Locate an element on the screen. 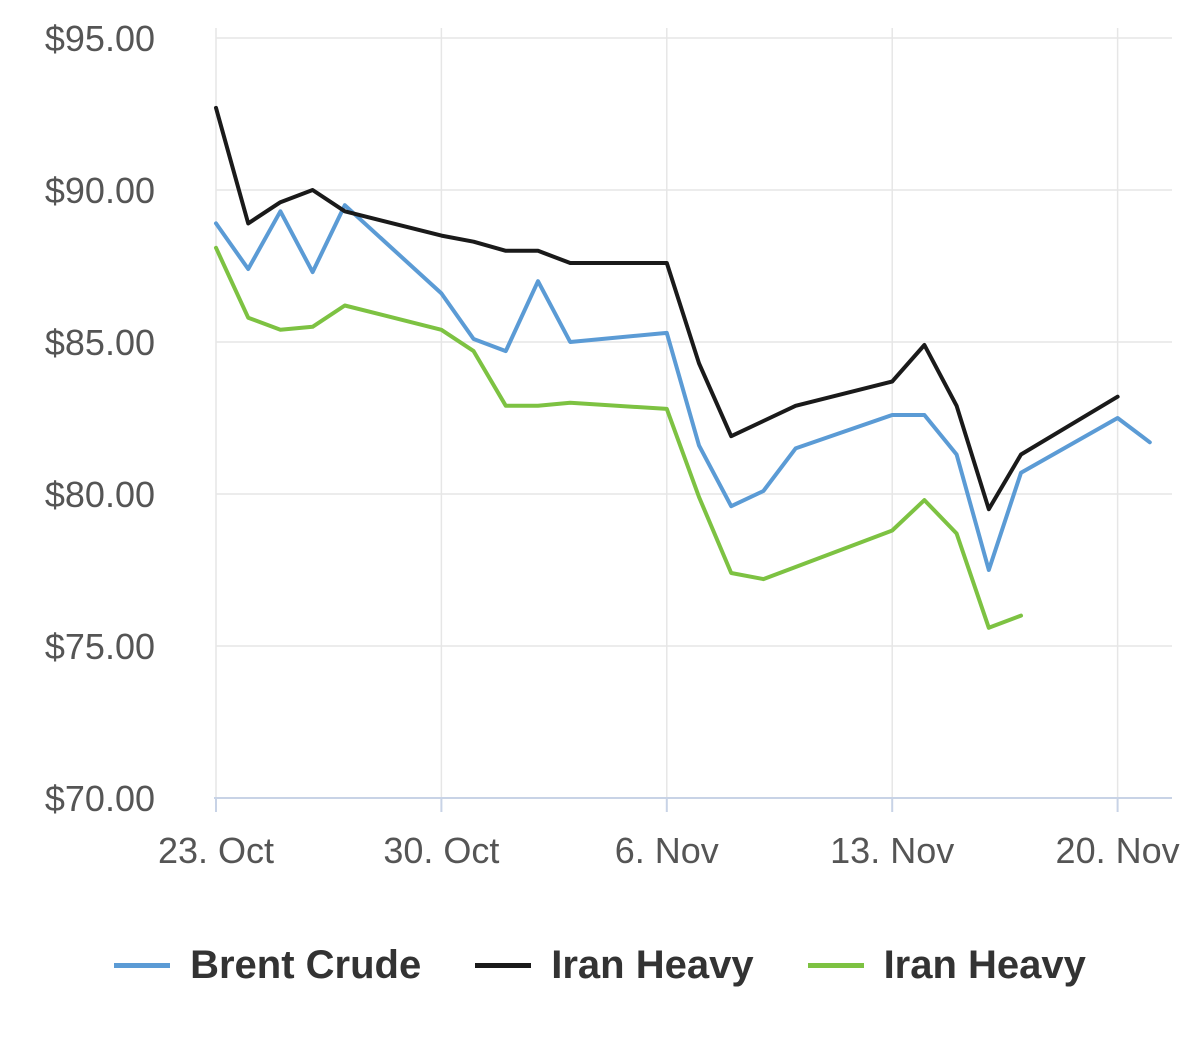 The image size is (1200, 1059). legend-item-iran-heavy-green: Iran Heavy is located at coordinates (946, 965).